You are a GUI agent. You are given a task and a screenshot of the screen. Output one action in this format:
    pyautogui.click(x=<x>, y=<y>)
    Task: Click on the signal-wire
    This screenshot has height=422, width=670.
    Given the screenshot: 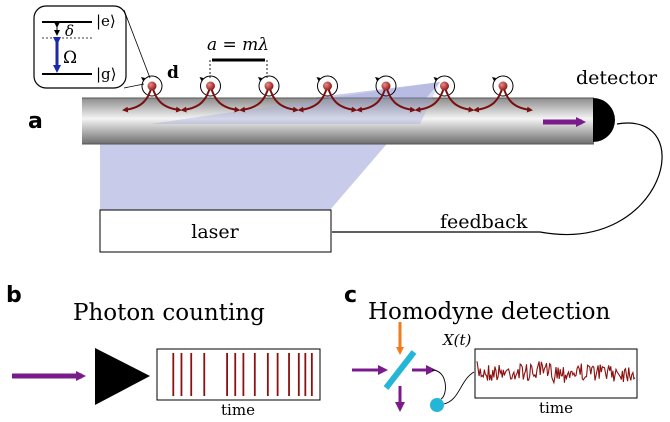 What is the action you would take?
    pyautogui.click(x=459, y=388)
    